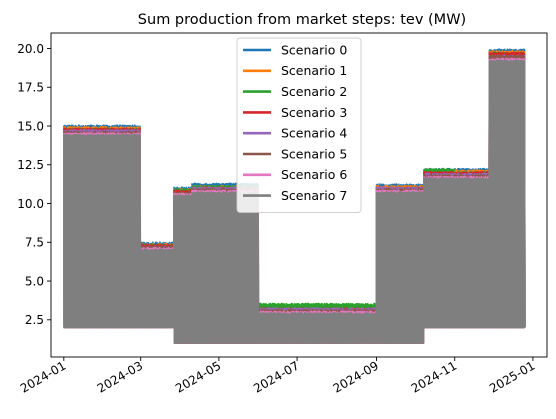 The width and height of the screenshot is (556, 419). I want to click on legend-label-7: Scenario 7, so click(314, 195).